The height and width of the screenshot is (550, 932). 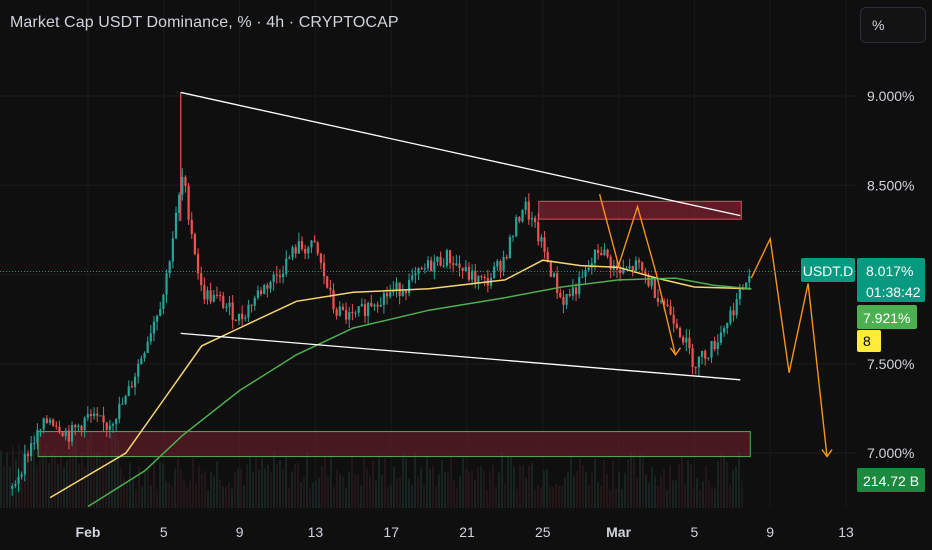 What do you see at coordinates (890, 364) in the screenshot?
I see `price-tick-label: 7.500%` at bounding box center [890, 364].